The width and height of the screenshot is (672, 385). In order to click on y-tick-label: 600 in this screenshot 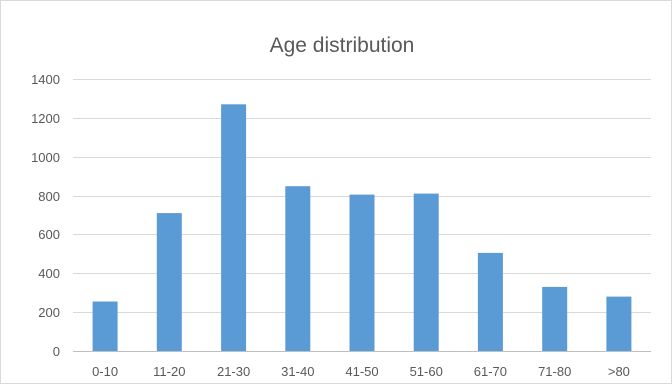, I will do `click(49, 234)`.